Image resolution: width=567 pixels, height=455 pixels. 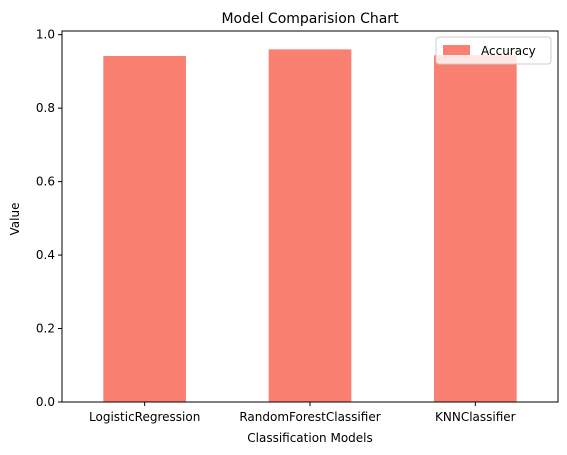 I want to click on x-axis-label: Classification Models, so click(x=310, y=438).